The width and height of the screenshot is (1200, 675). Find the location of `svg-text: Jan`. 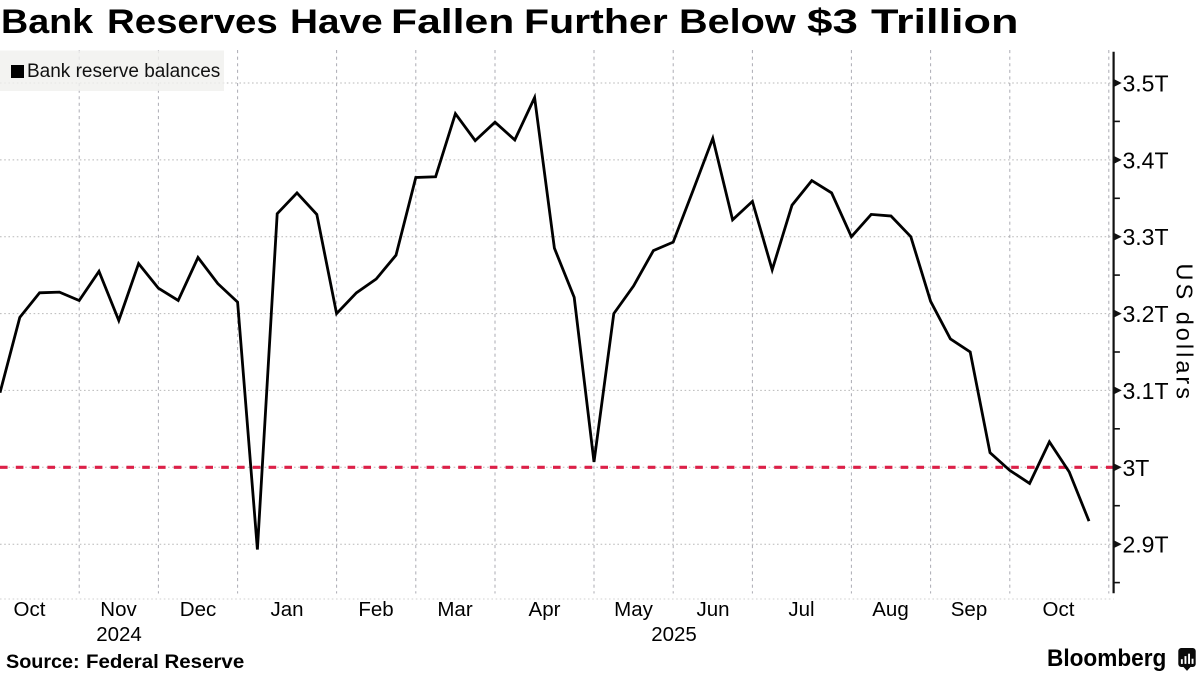

svg-text: Jan is located at coordinates (286, 609).